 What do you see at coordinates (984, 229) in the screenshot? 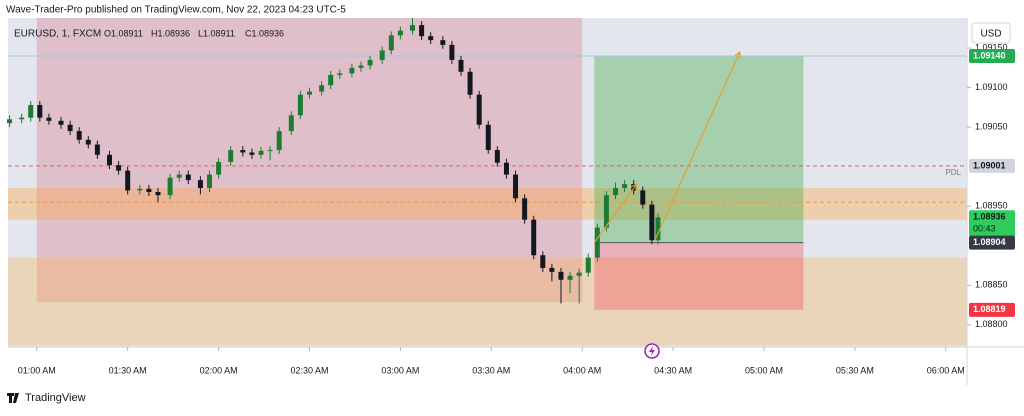
I see `countdown: 00:43` at bounding box center [984, 229].